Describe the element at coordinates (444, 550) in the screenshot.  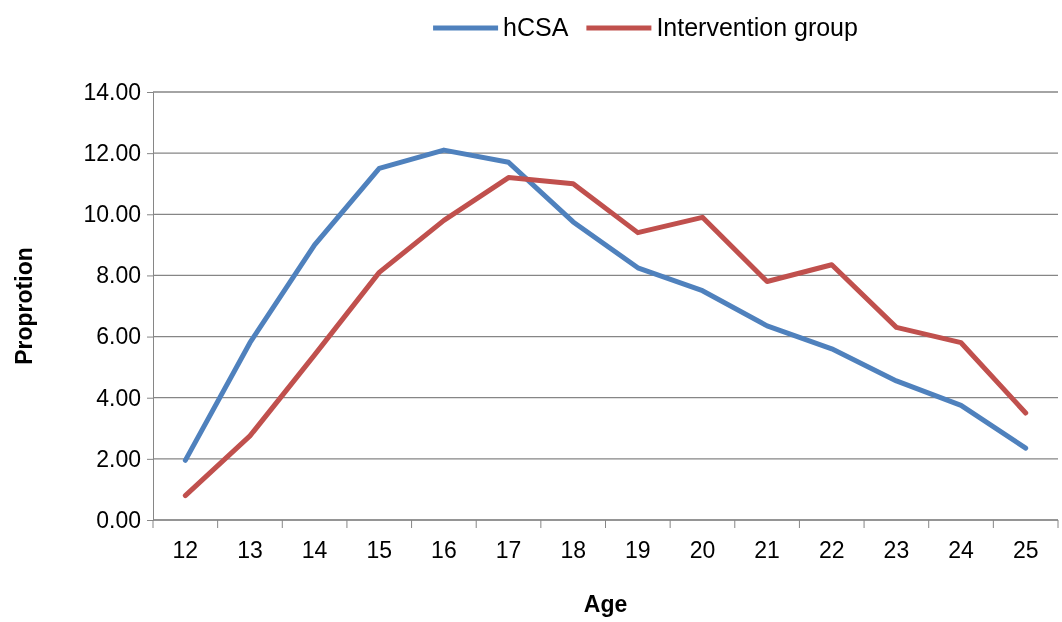
I see `x-tick-label: 16` at that location.